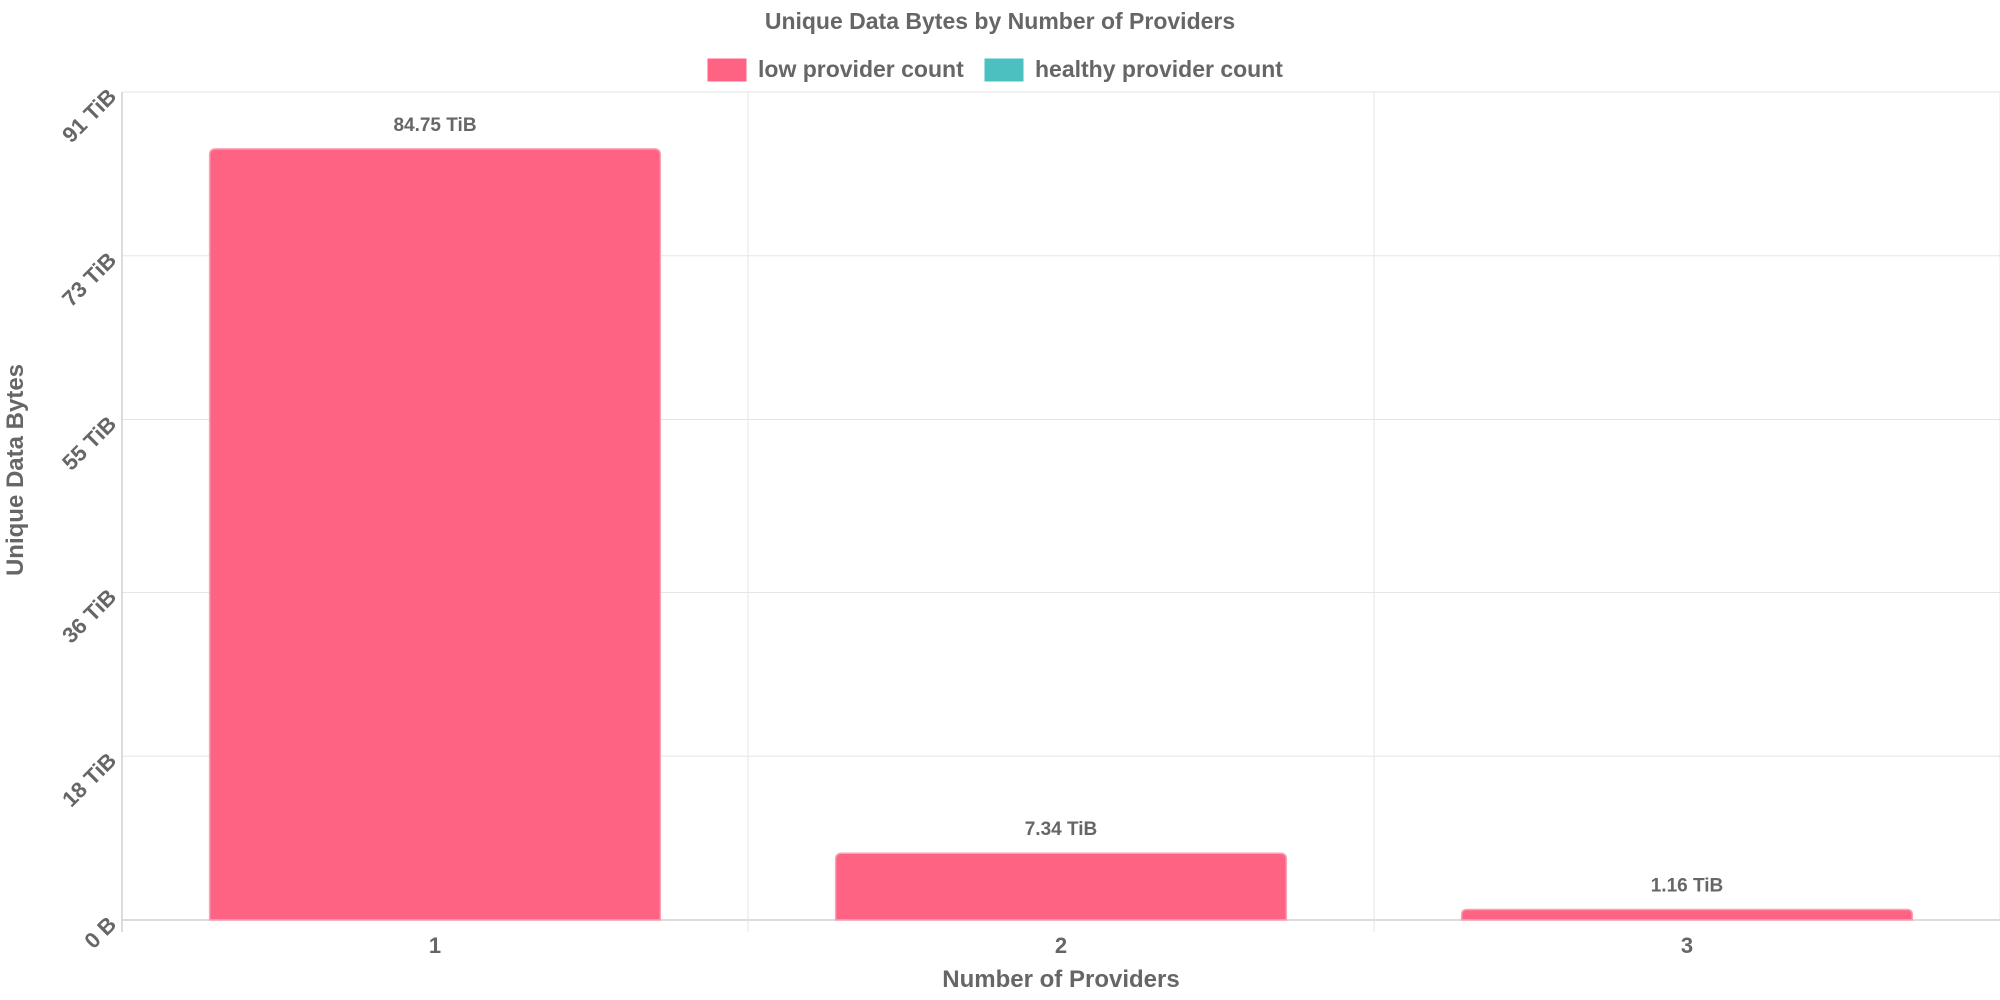 The width and height of the screenshot is (2000, 1000). I want to click on legend-label-healthy-provider-count: healthy provider count, so click(1159, 69).